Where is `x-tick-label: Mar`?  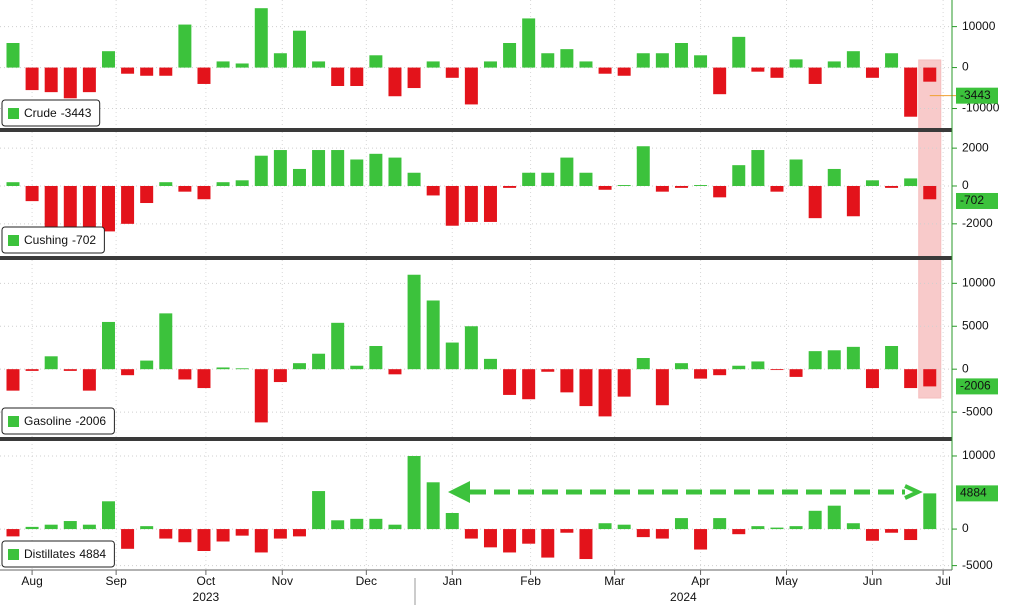 x-tick-label: Mar is located at coordinates (614, 581).